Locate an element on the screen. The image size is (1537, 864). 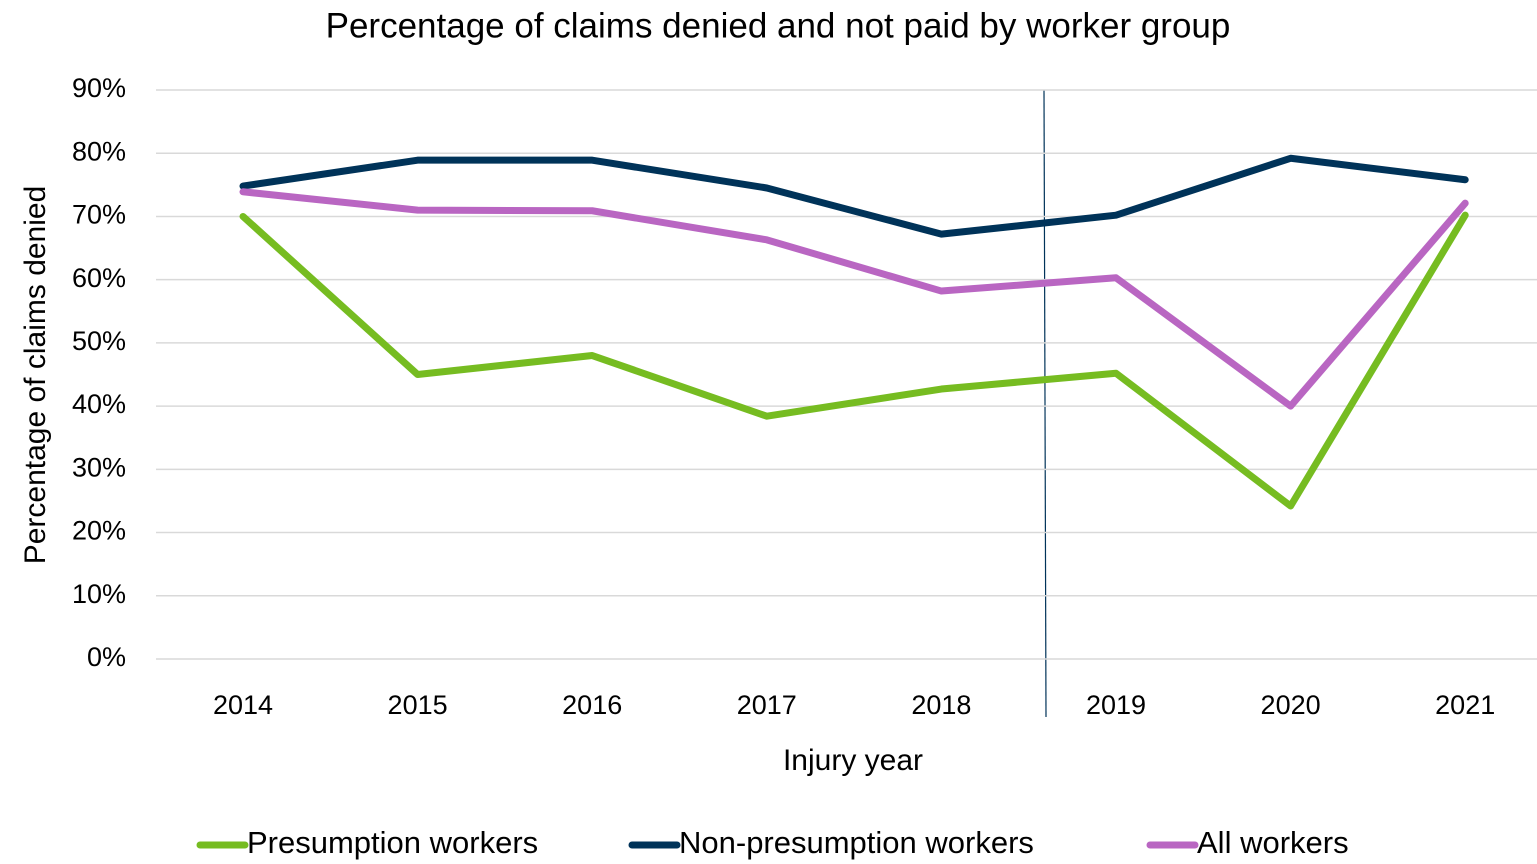
x-tick-label: 2015 is located at coordinates (418, 705).